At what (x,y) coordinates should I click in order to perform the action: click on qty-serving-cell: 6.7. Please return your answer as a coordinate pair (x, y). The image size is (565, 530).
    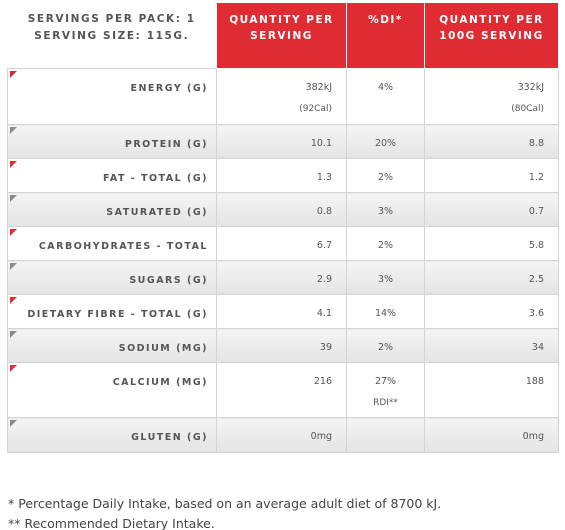
    Looking at the image, I should click on (281, 243).